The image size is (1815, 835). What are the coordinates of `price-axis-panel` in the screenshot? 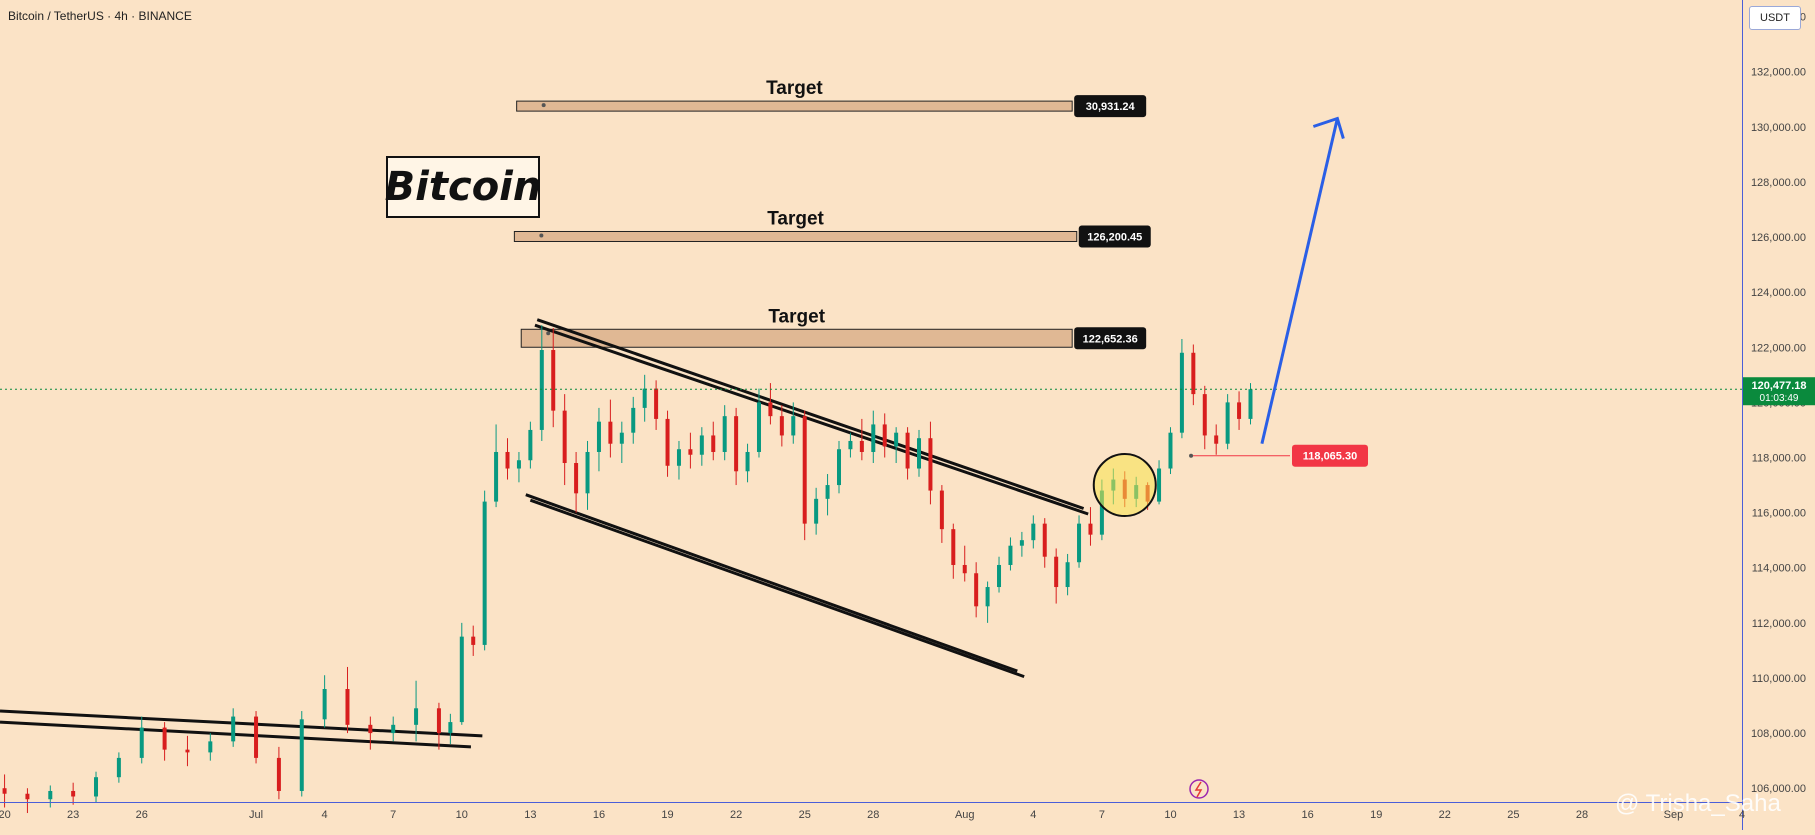 It's located at (1778, 415).